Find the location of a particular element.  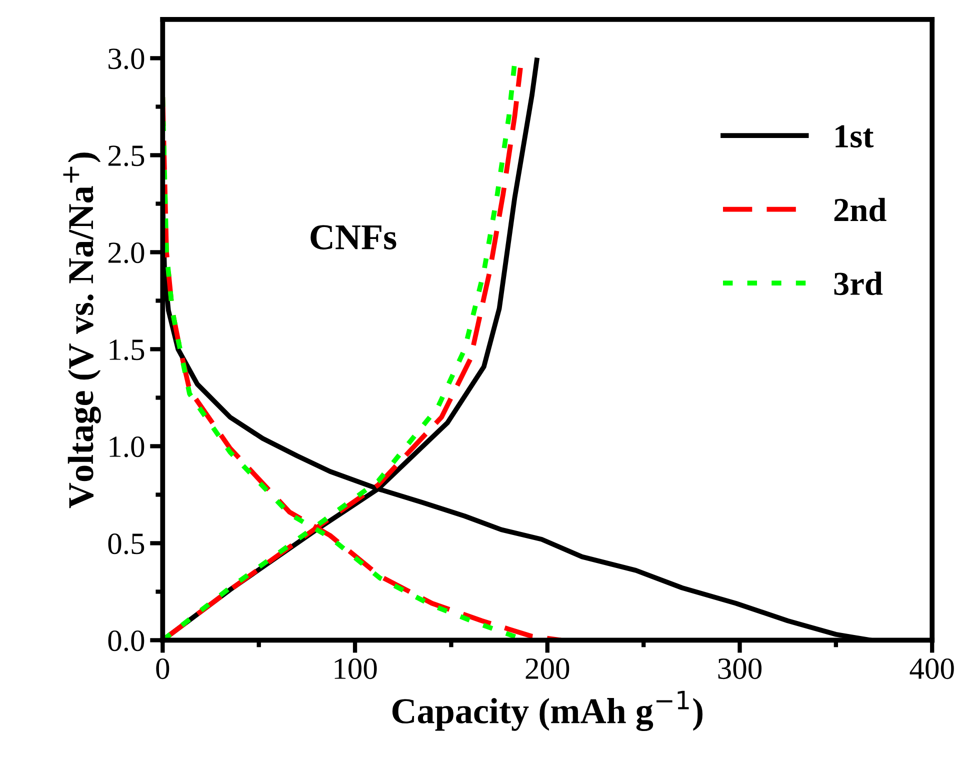

y-axis-title: Voltage (V vs. Na/Na$^{+}$) is located at coordinates (82, 330).